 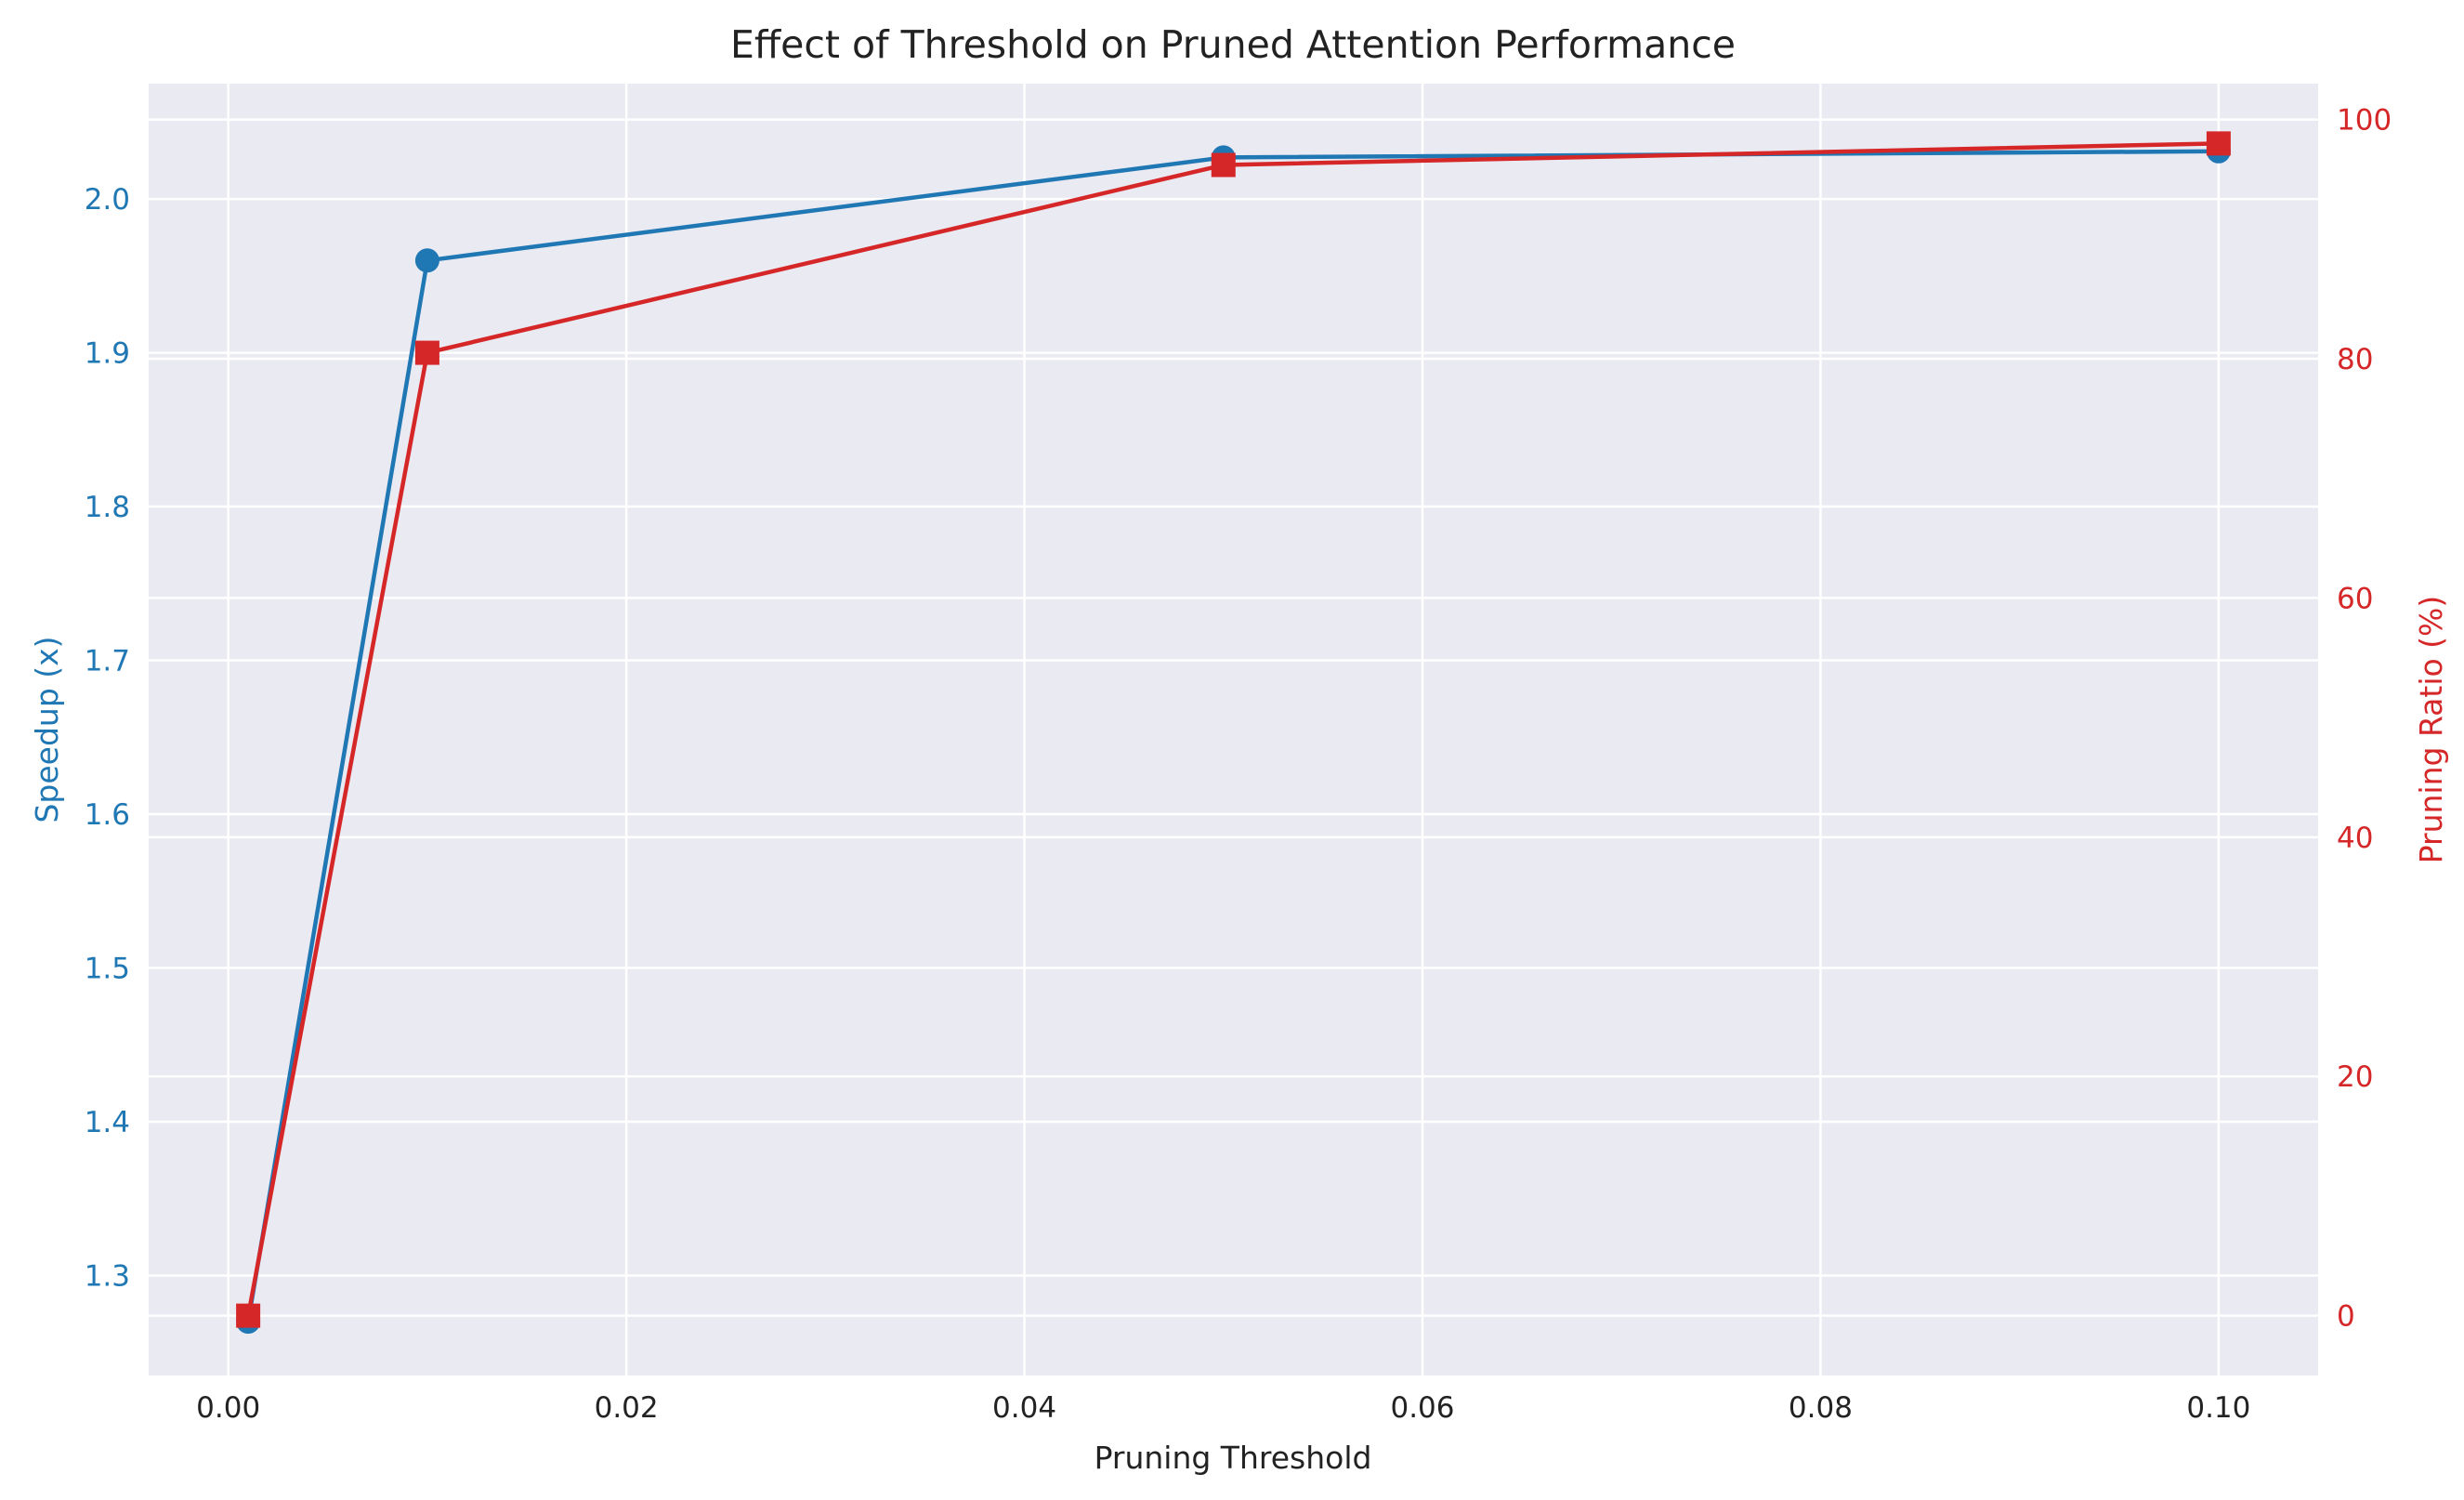 I want to click on x-tick-label: 0.10, so click(x=2218, y=1408).